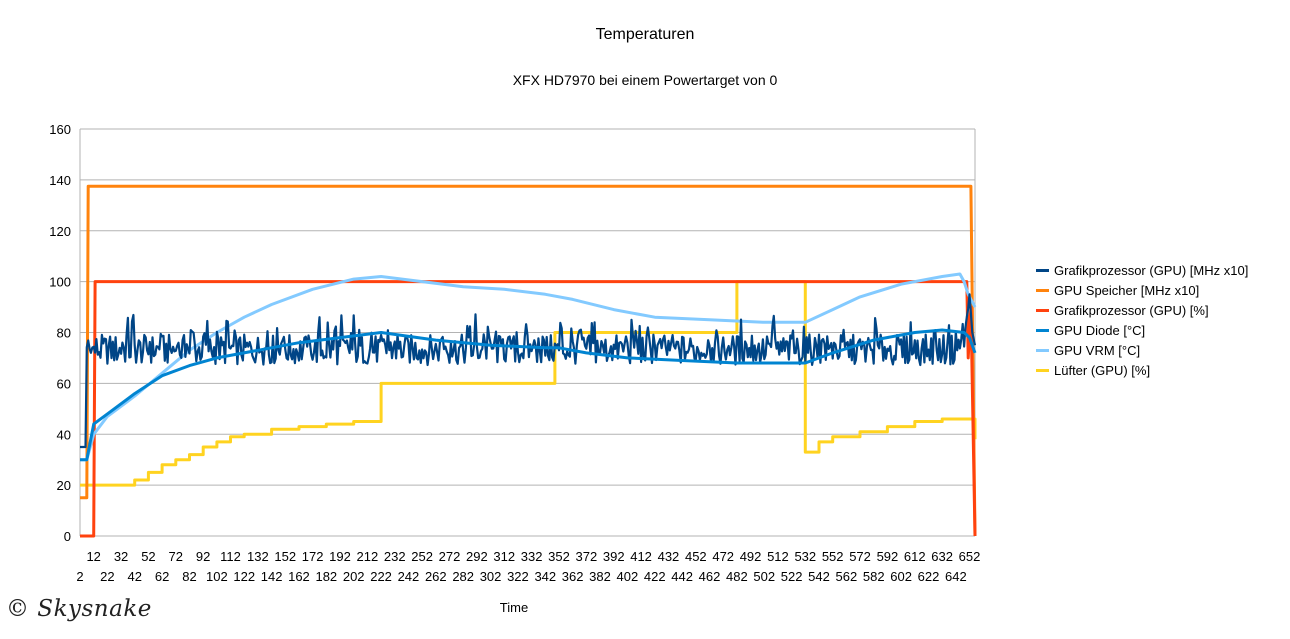 The width and height of the screenshot is (1290, 639). I want to click on x-tick-label: 602, so click(901, 576).